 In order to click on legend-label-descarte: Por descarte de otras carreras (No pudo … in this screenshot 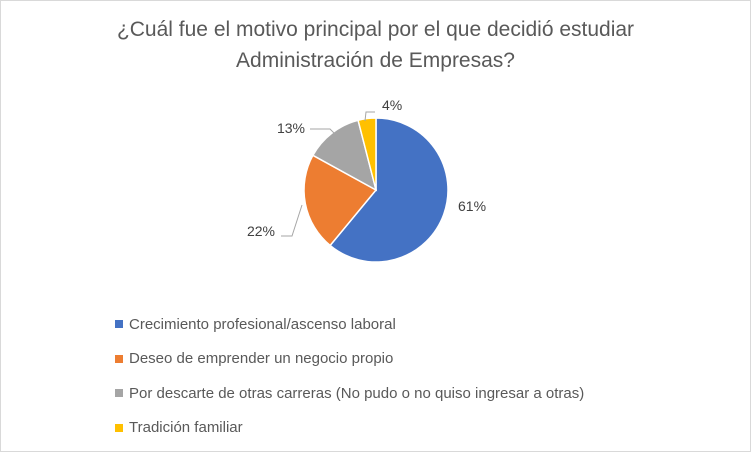, I will do `click(357, 393)`.